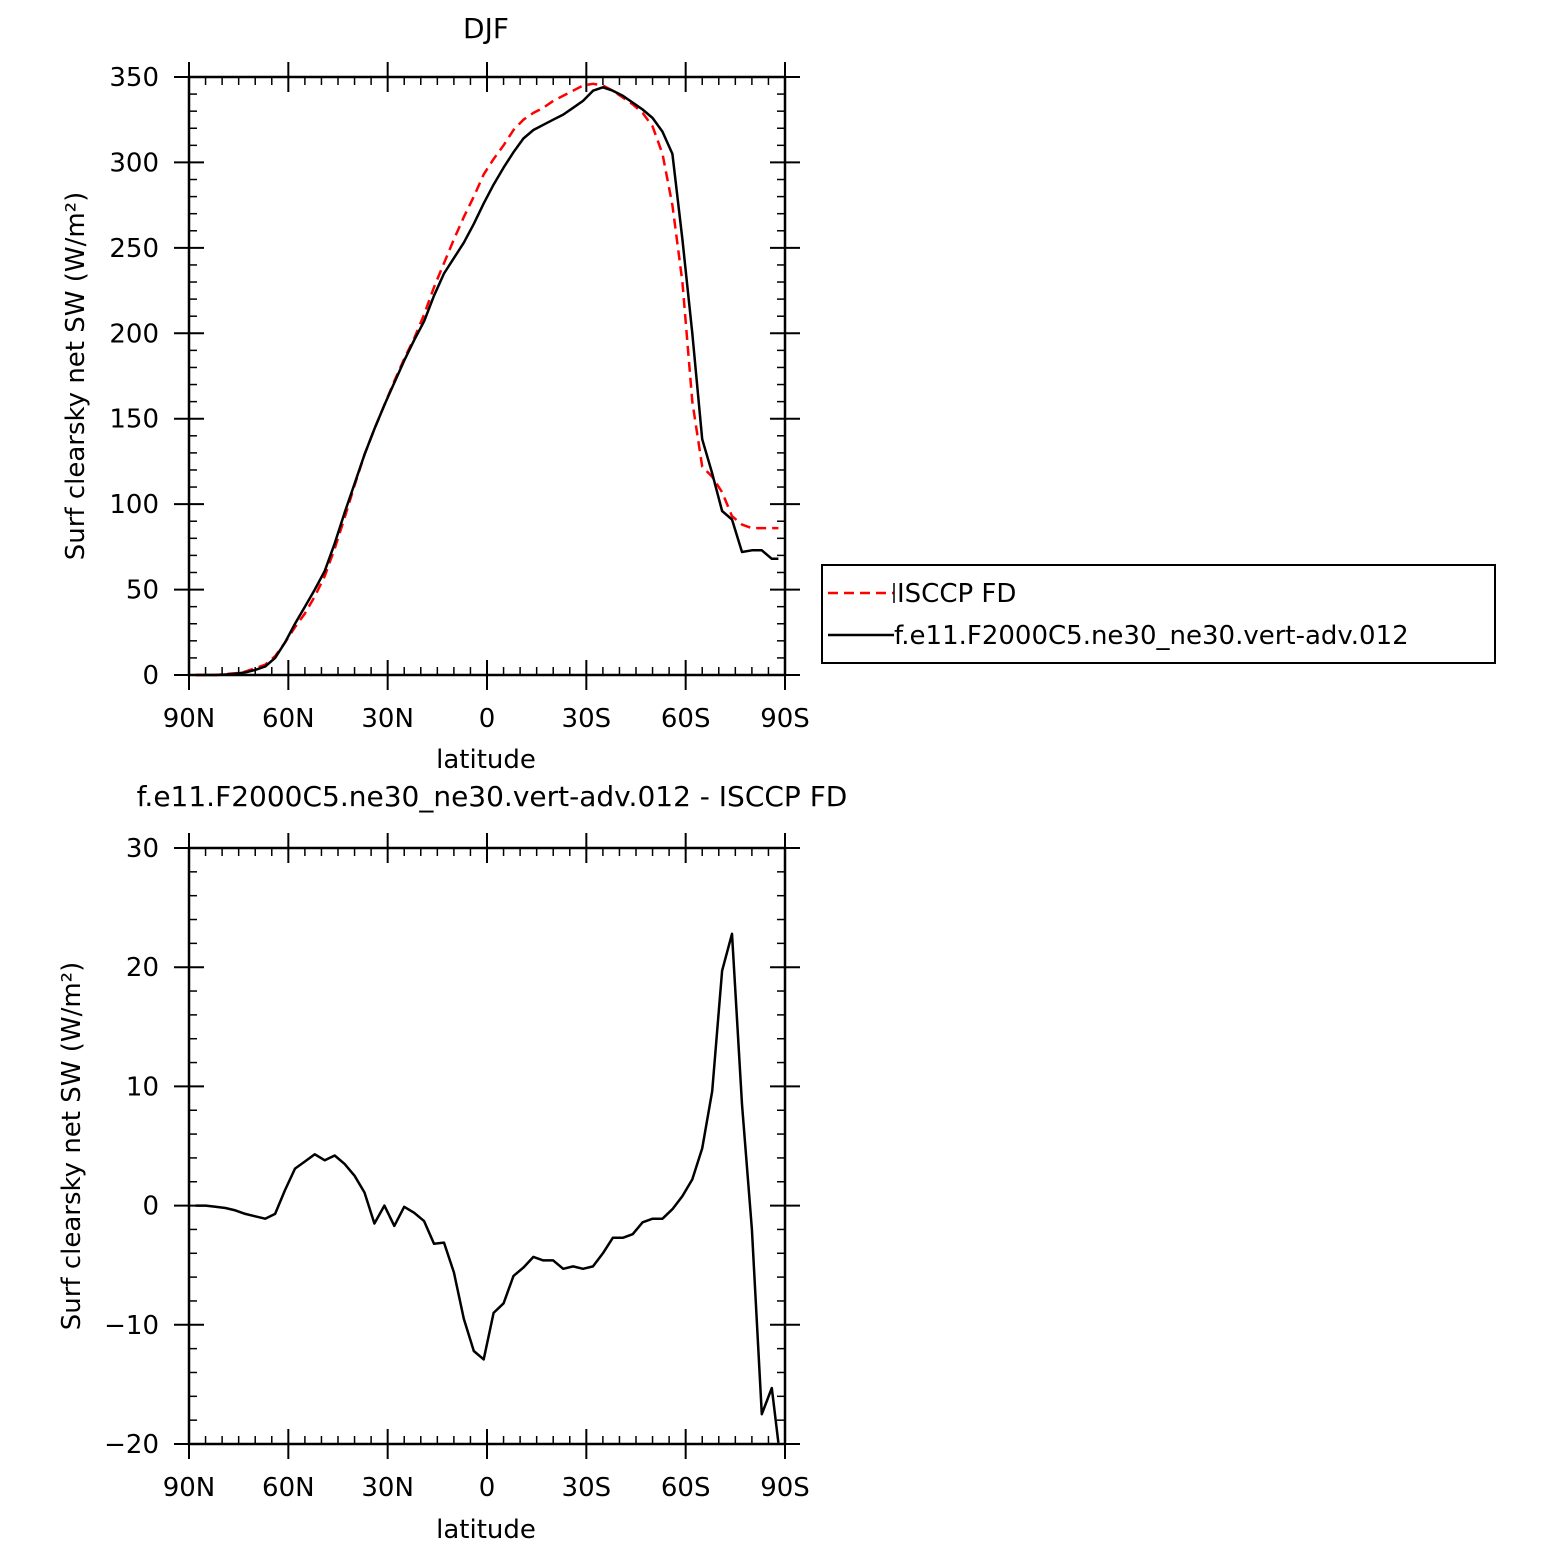 The image size is (1552, 1553). What do you see at coordinates (486, 760) in the screenshot?
I see `top-x-axis-label: latitude` at bounding box center [486, 760].